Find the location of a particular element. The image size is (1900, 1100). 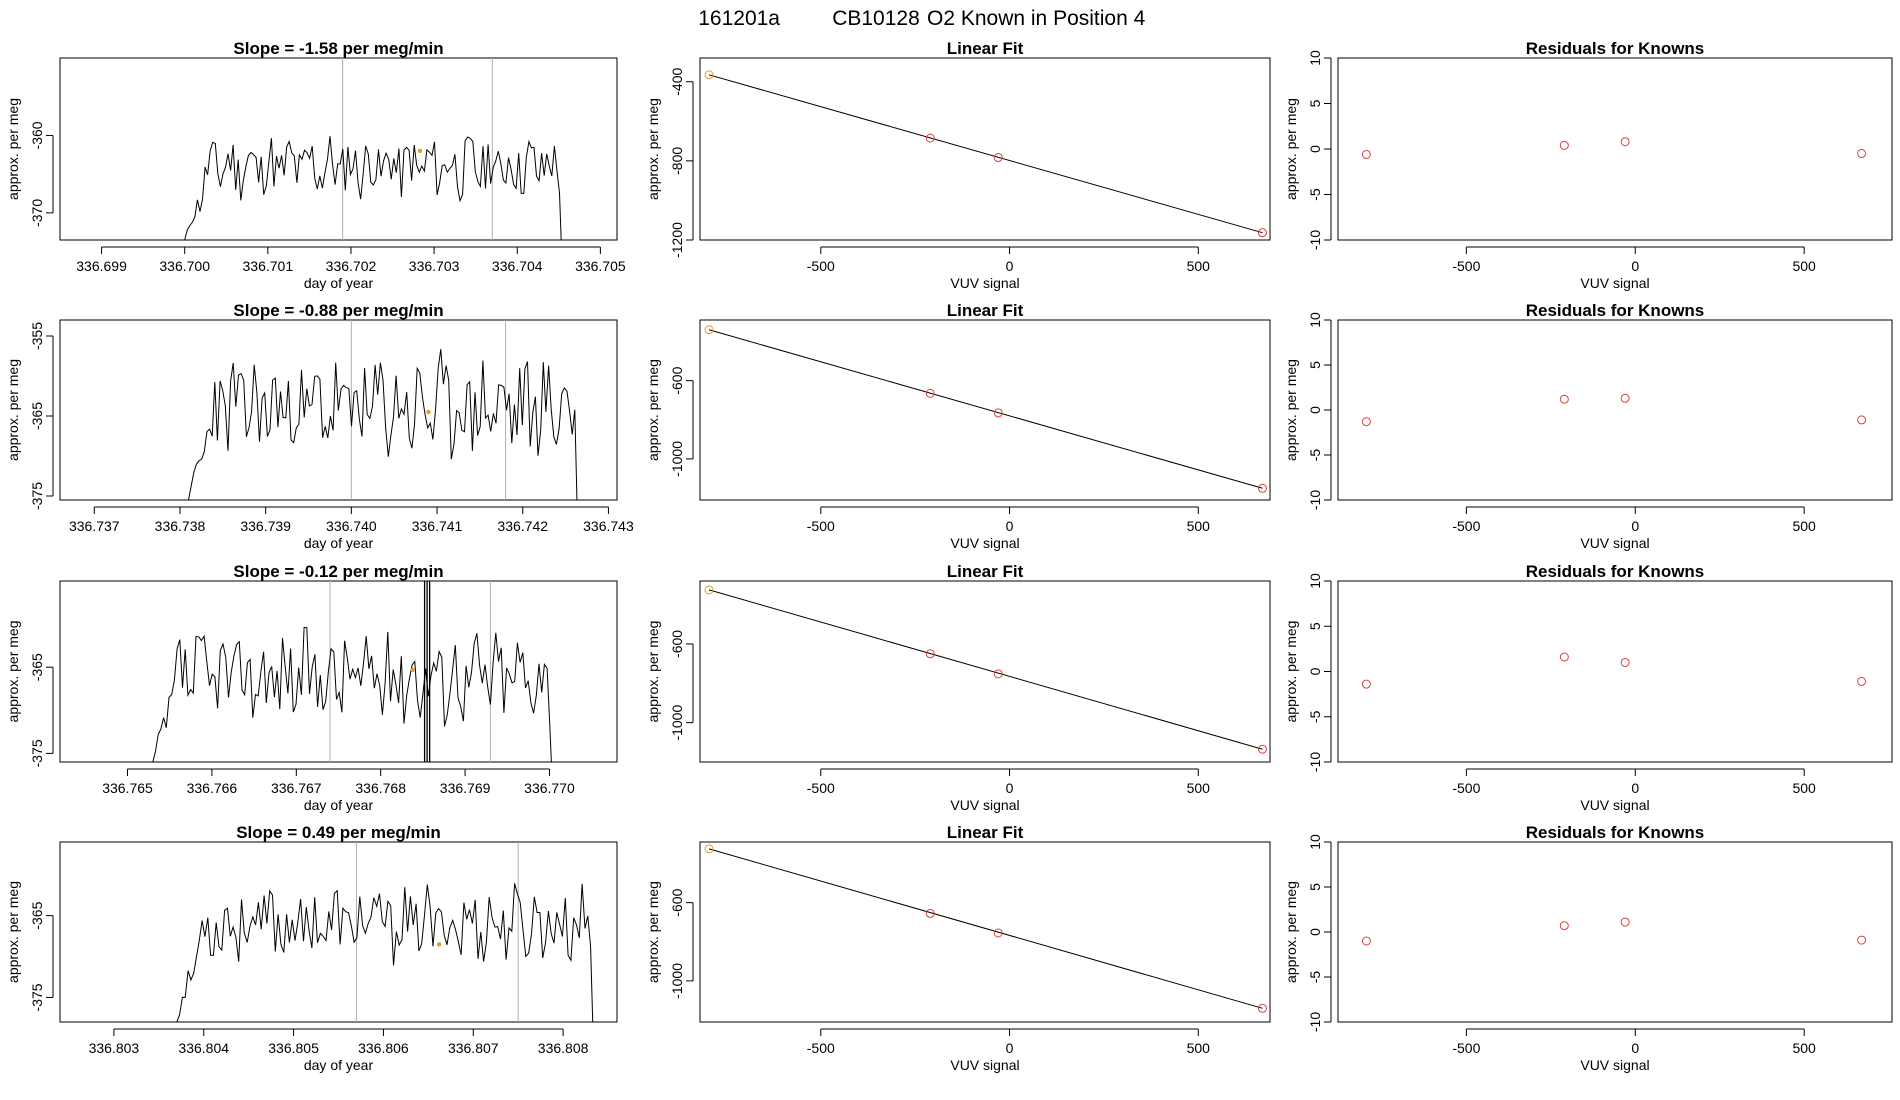

panel-title: Slope = -1.58 per meg/min is located at coordinates (338, 48).